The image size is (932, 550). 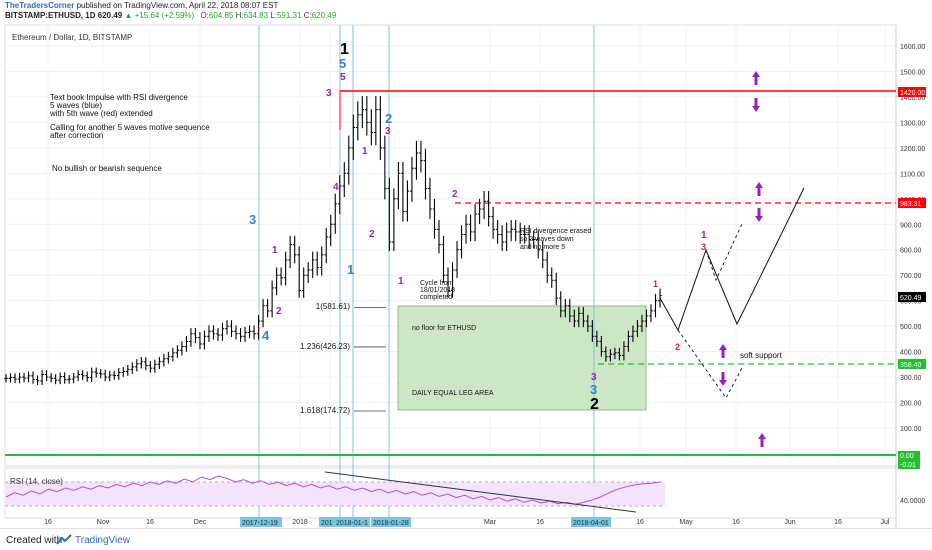 I want to click on tag-0b-bg, so click(x=909, y=464).